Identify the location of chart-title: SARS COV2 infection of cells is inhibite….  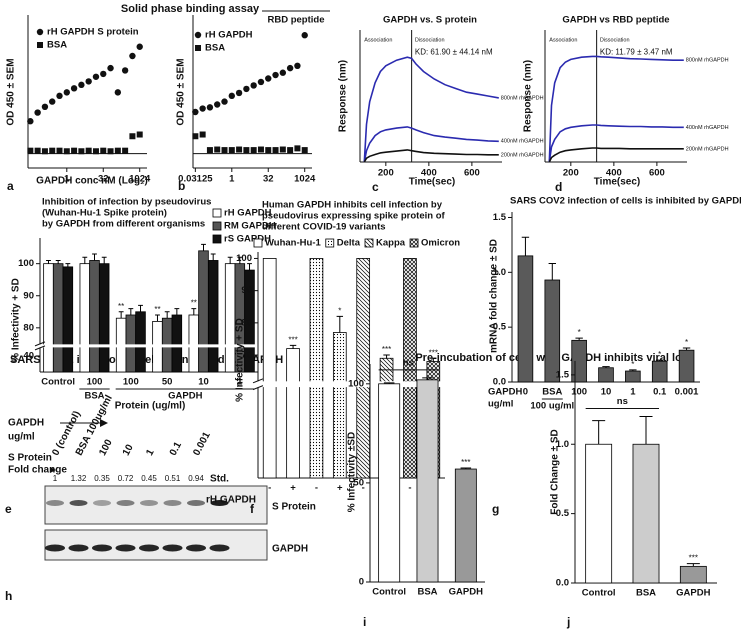
(625, 201).